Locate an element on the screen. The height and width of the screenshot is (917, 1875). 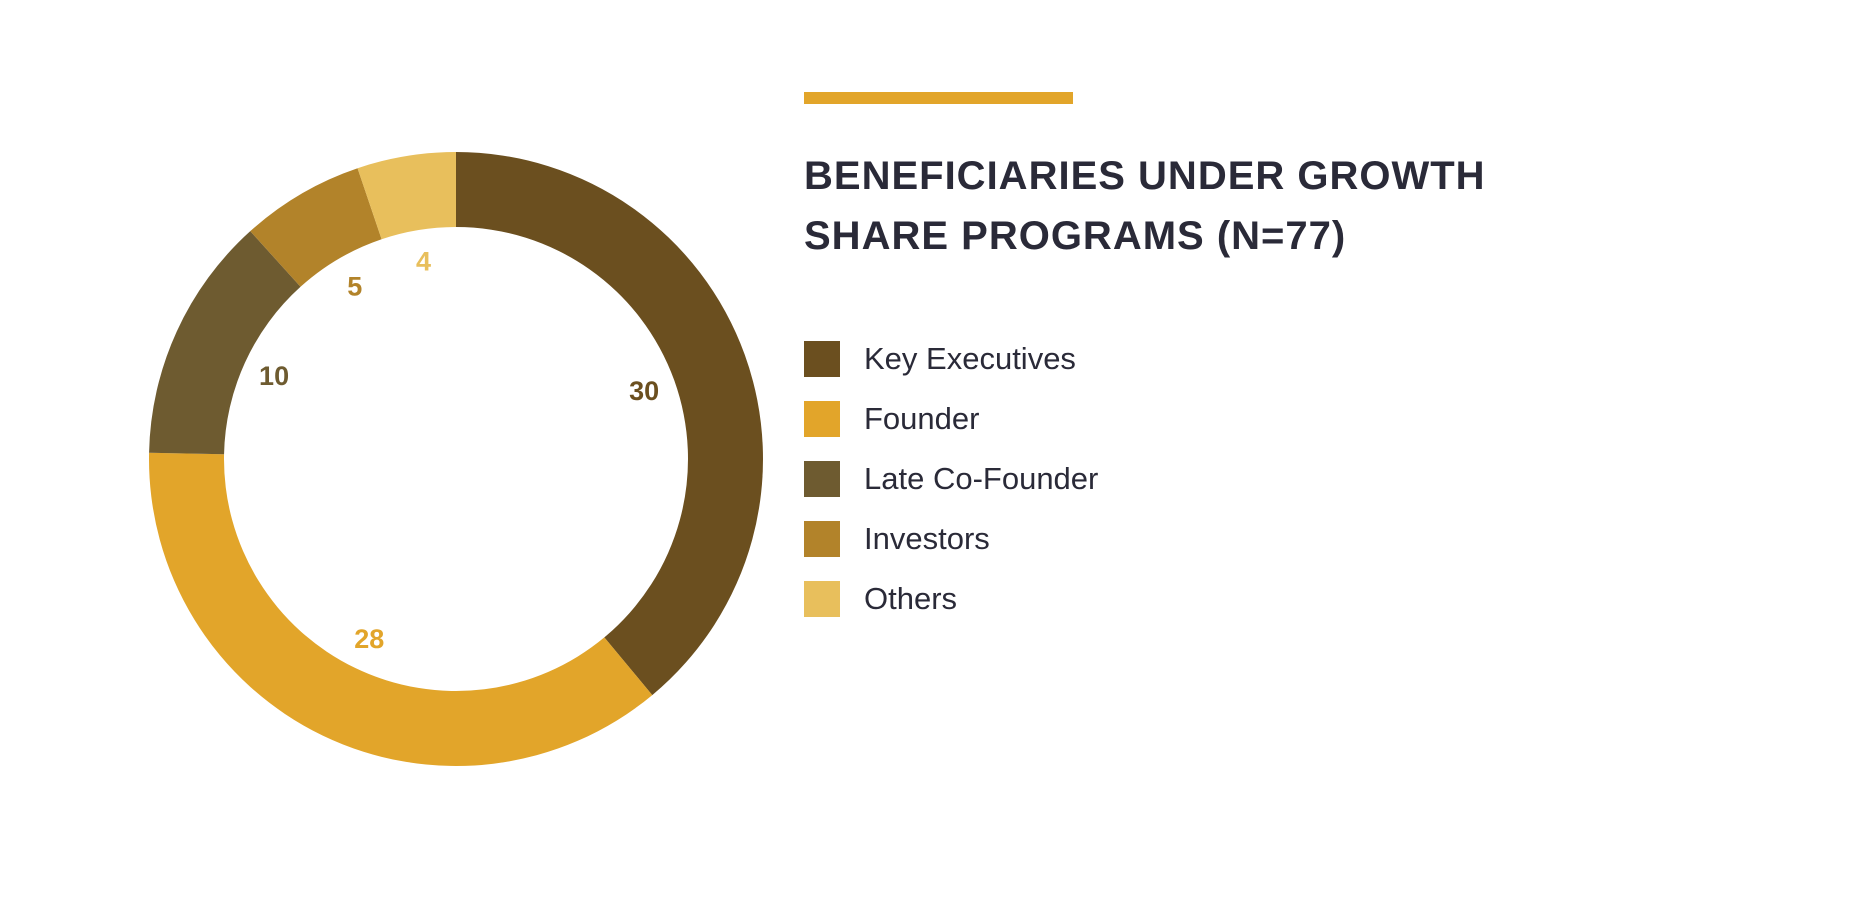
legend-item-key-executives: Key Executives is located at coordinates (951, 359).